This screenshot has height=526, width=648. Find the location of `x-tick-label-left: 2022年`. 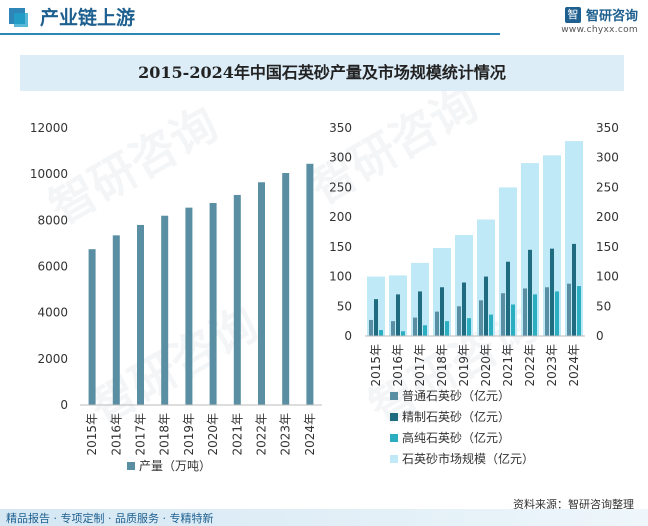

x-tick-label-left: 2022年 is located at coordinates (262, 434).